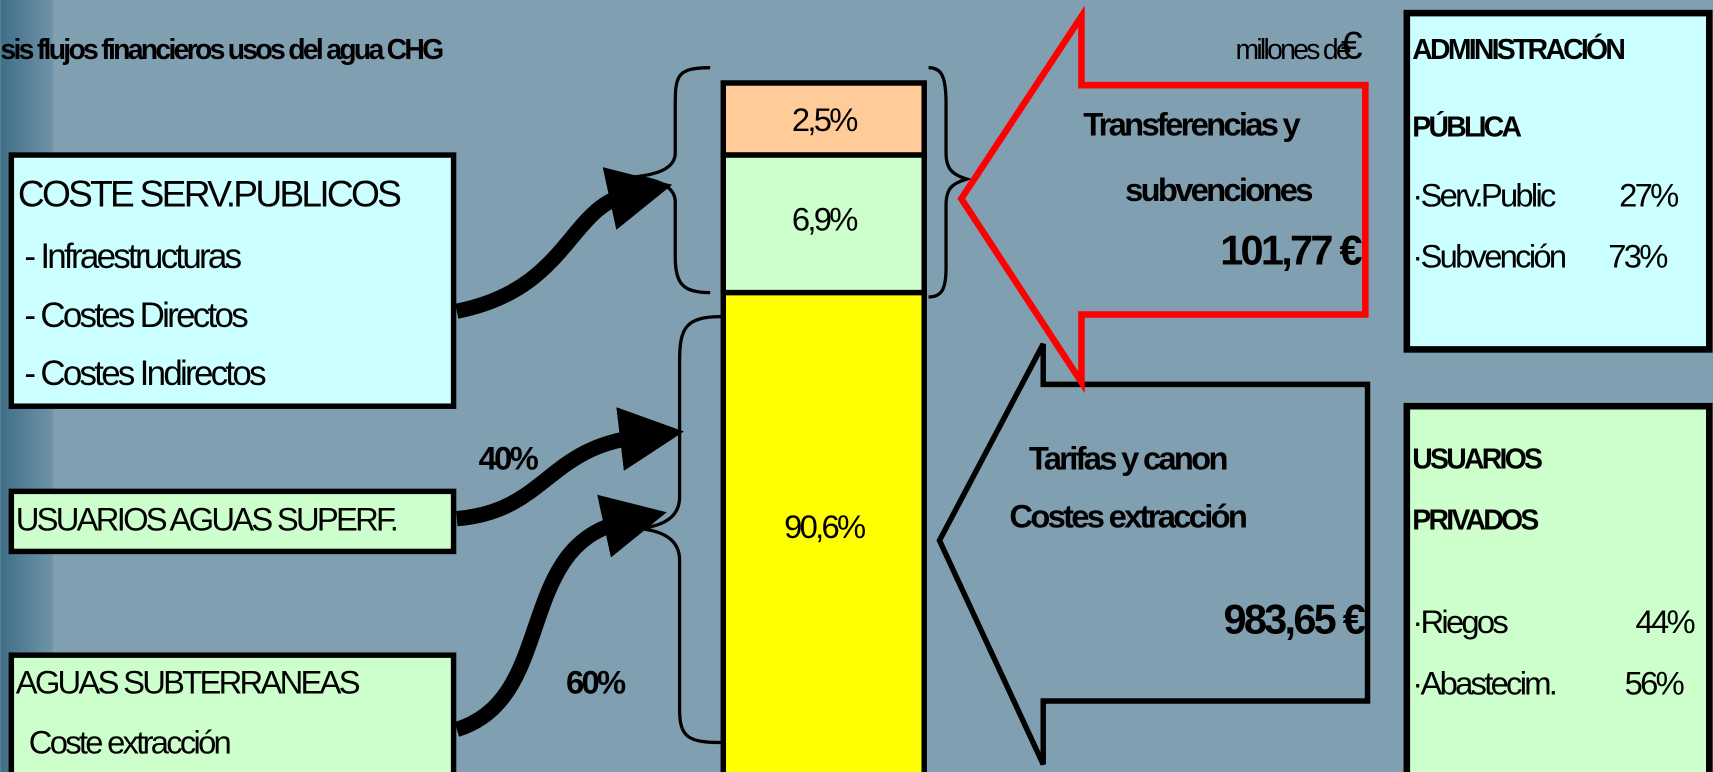 This screenshot has height=772, width=1713. Describe the element at coordinates (1484, 194) in the screenshot. I see `public-item: ·Serv.Public` at that location.